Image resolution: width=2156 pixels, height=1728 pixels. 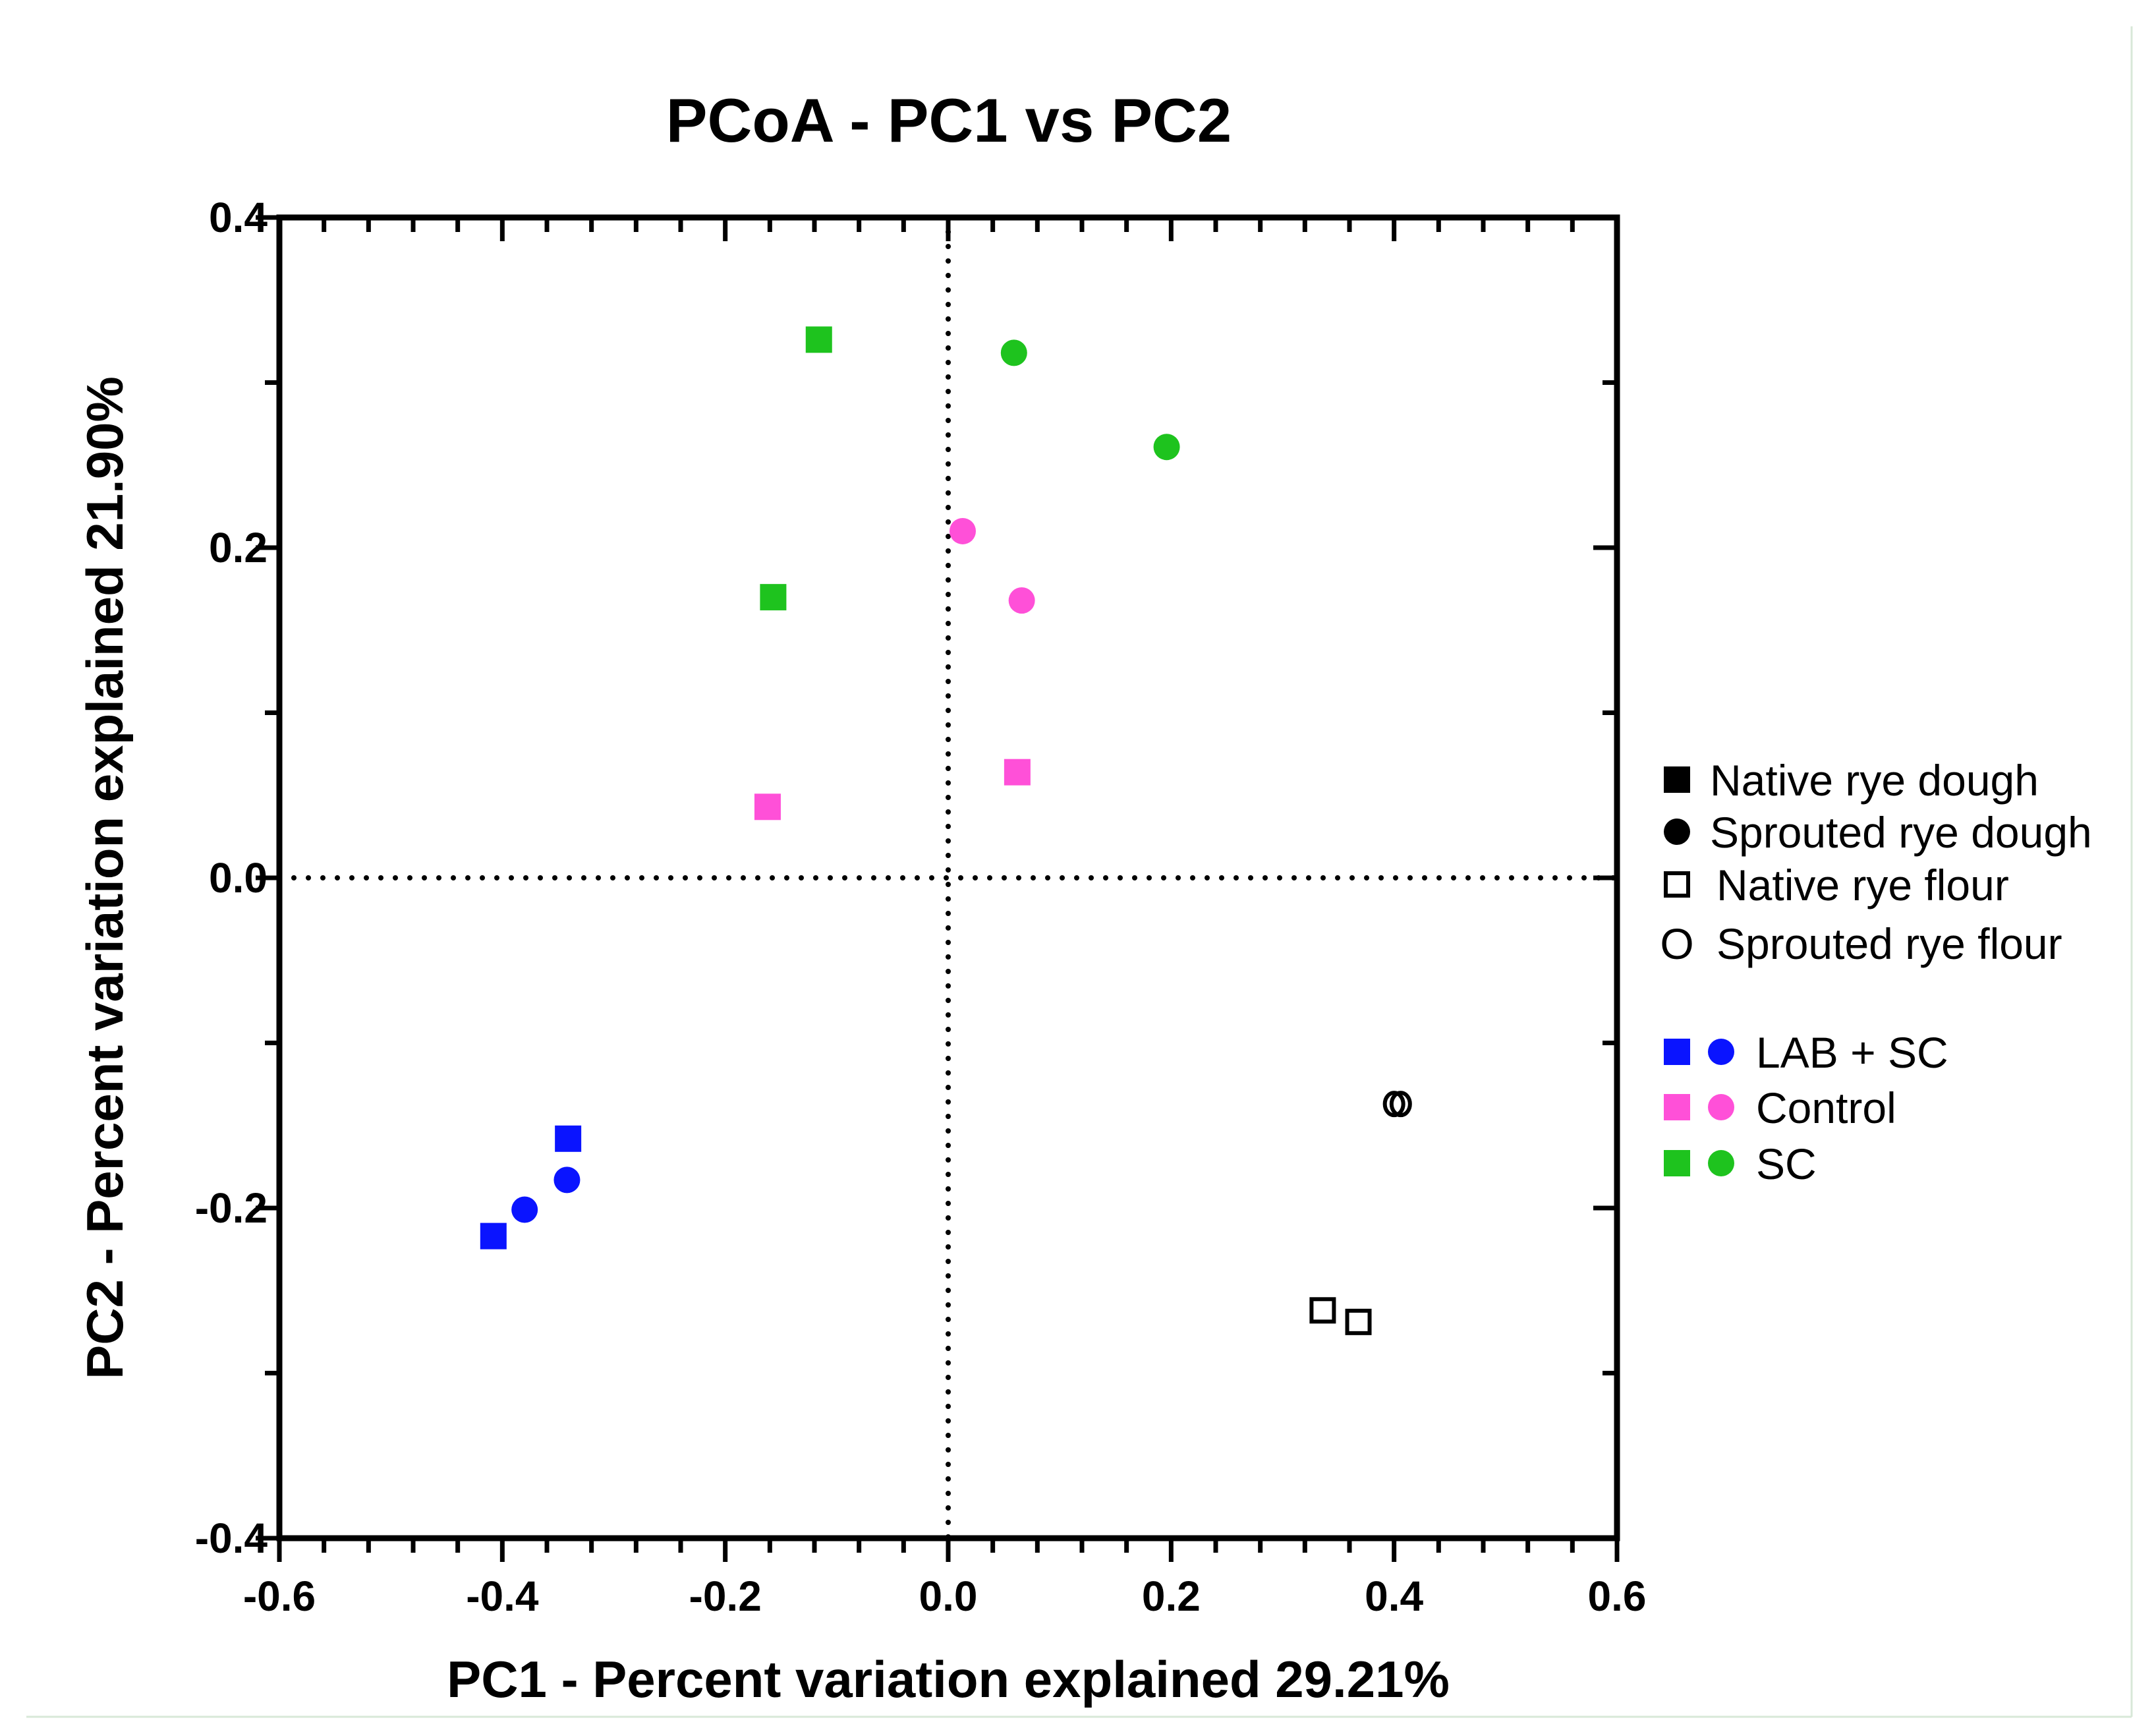 What do you see at coordinates (1786, 1163) in the screenshot?
I see `legend-label: SC` at bounding box center [1786, 1163].